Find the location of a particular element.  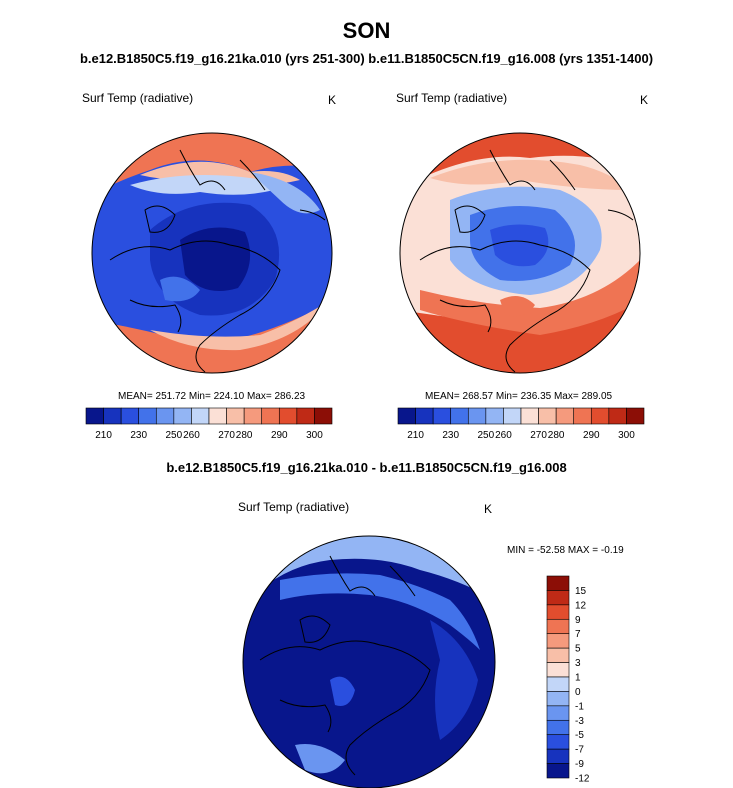

panel2-variable-label: Surf Temp (radiative) is located at coordinates (452, 98).